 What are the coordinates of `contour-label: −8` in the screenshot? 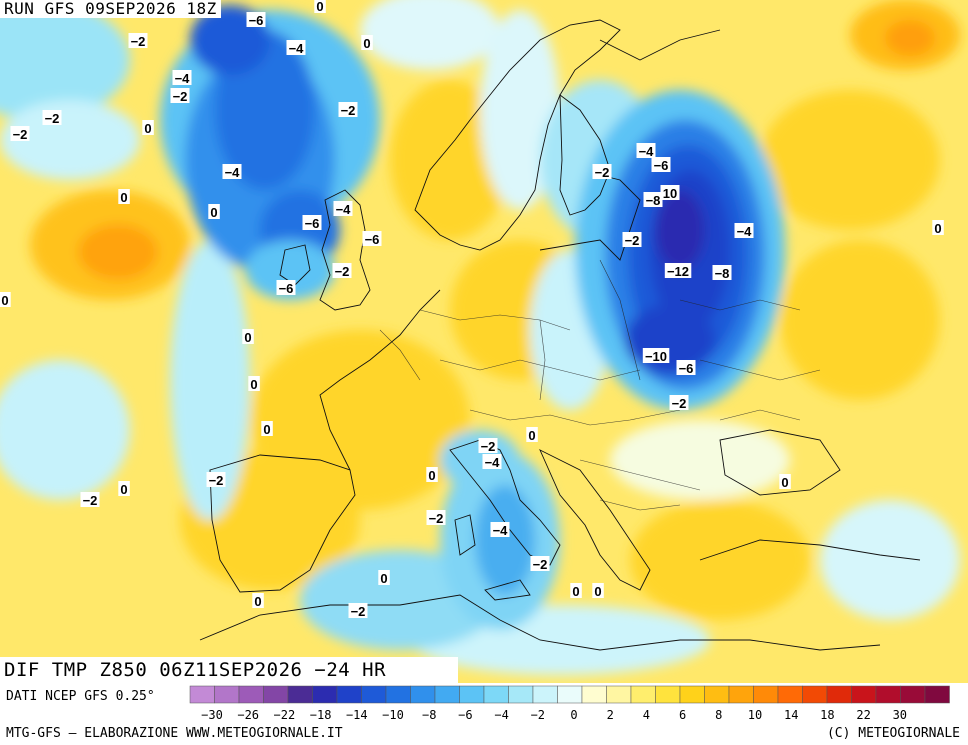 It's located at (653, 200).